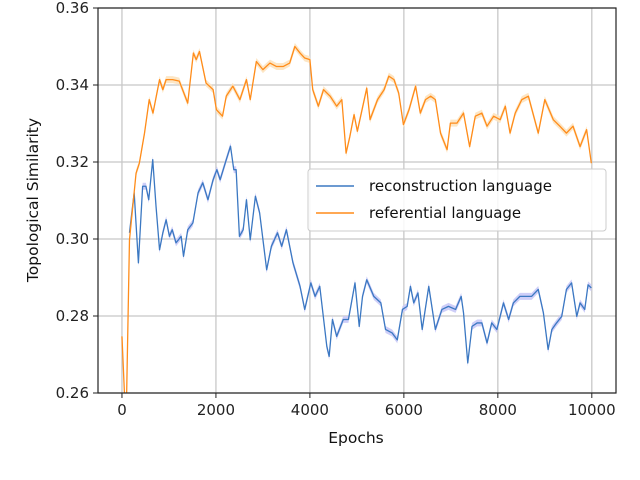 Image resolution: width=640 pixels, height=480 pixels. Describe the element at coordinates (366, 406) in the screenshot. I see `x-axis-ticks: 0 2000 4000 6000 8000 10000` at that location.